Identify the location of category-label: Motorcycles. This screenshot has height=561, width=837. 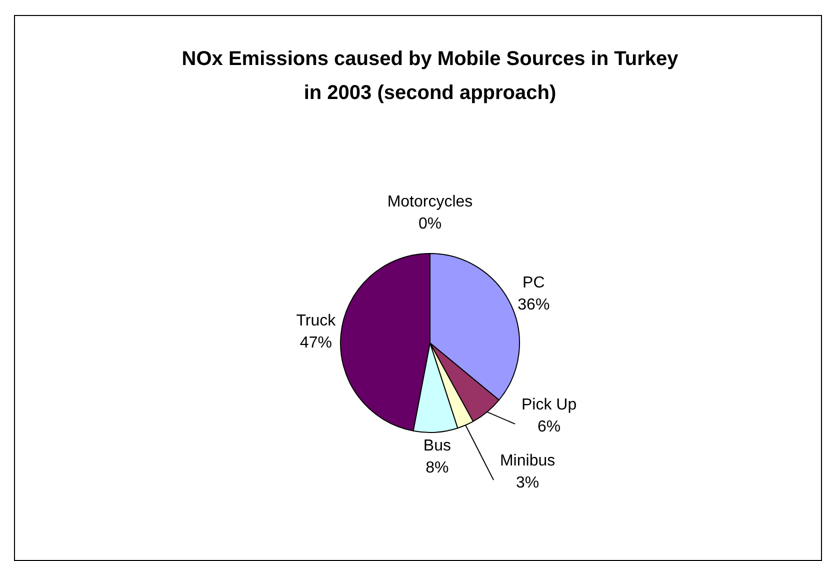
(430, 202).